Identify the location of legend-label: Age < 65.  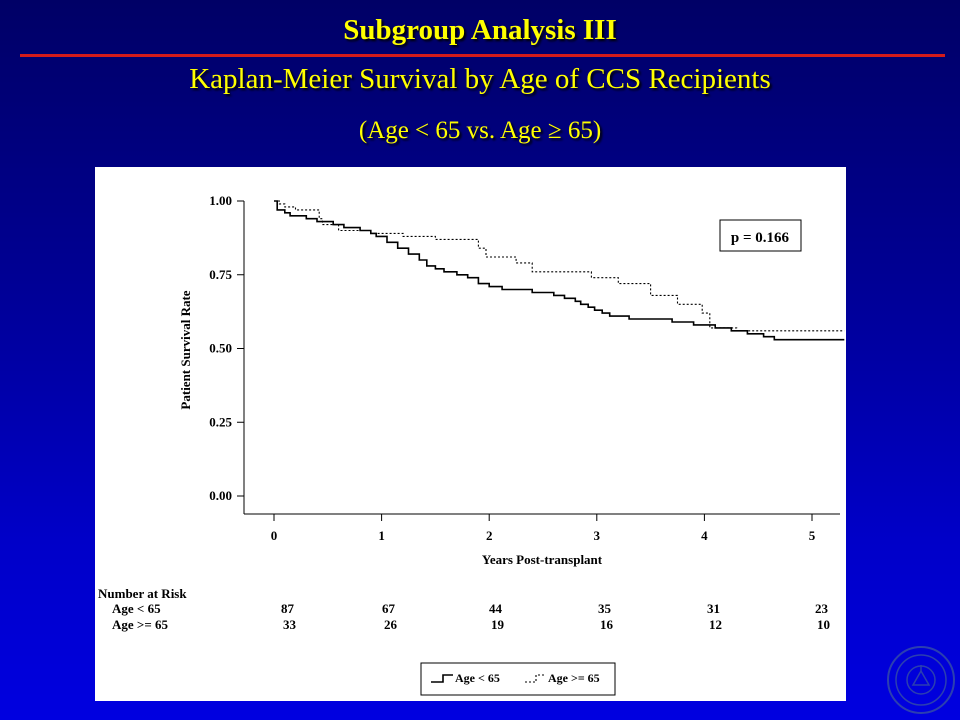
(477, 678).